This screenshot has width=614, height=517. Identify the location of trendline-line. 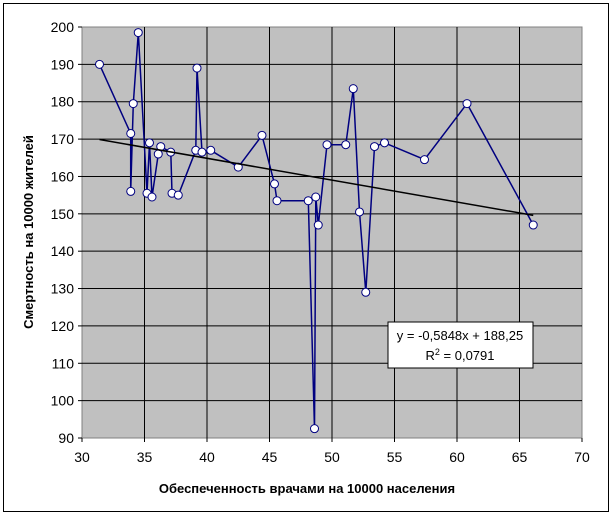
(316, 177).